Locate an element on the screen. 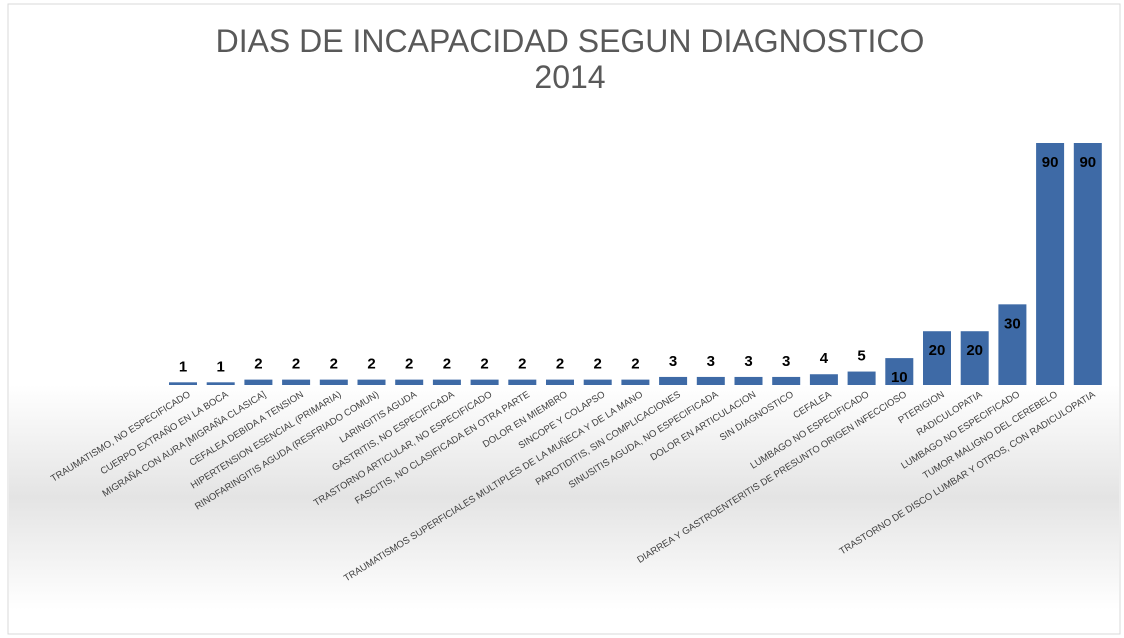  data-label: 10 is located at coordinates (899, 377).